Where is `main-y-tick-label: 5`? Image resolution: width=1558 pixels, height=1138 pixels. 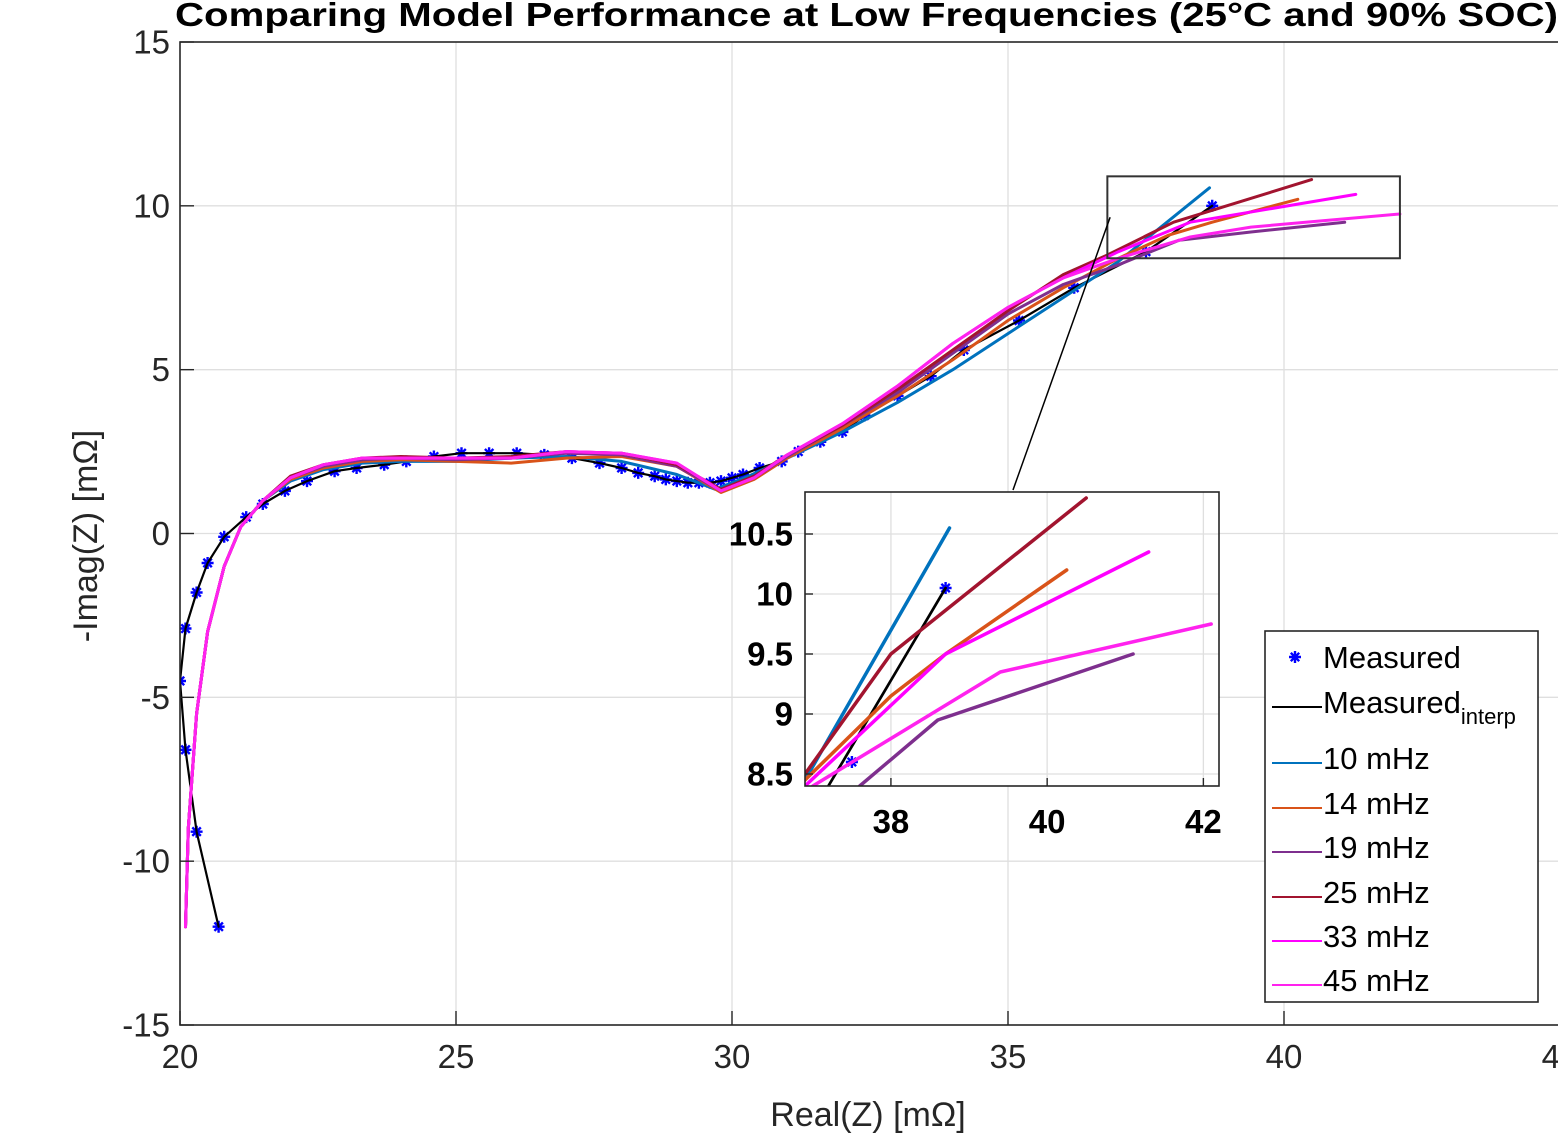
main-y-tick-label: 5 is located at coordinates (161, 369).